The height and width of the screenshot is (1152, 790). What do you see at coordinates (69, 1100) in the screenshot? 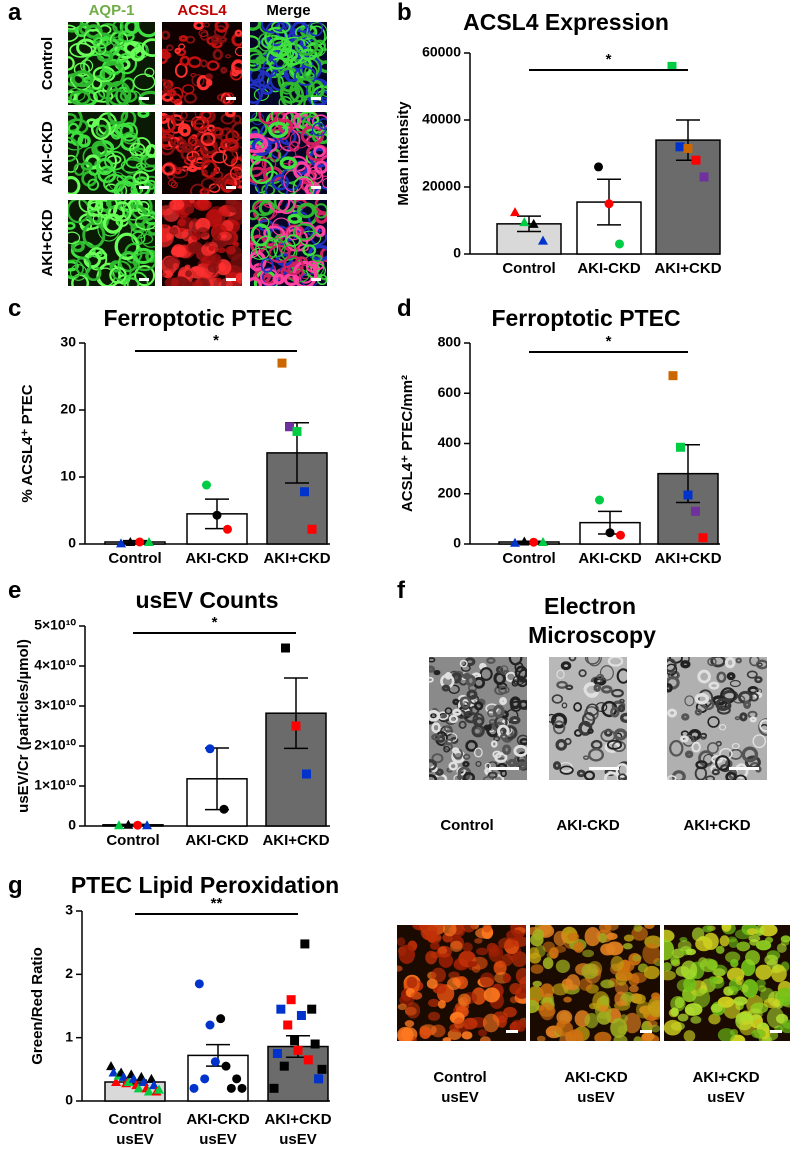
I see `y-tick-label: 0` at bounding box center [69, 1100].